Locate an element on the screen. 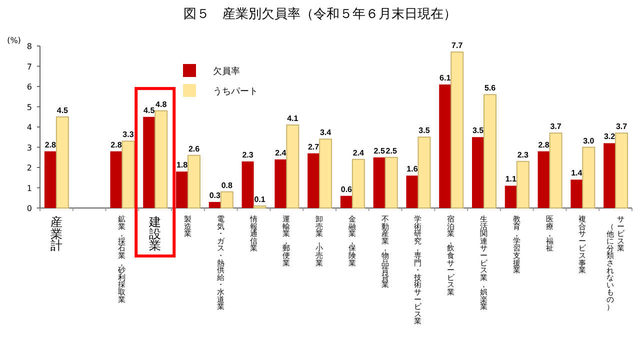 The height and width of the screenshot is (346, 640). y-tick-label: 5 is located at coordinates (29, 107).